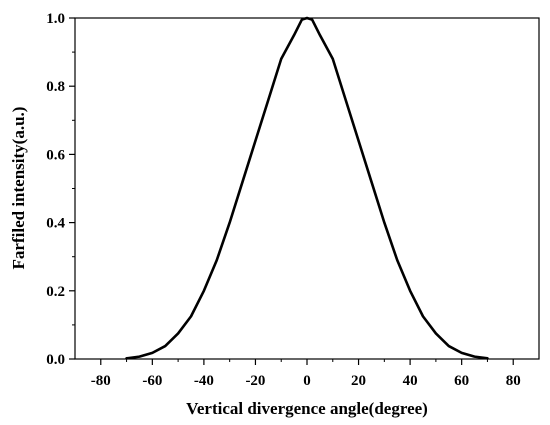  I want to click on y-tick-label: 1.0, so click(55, 19).